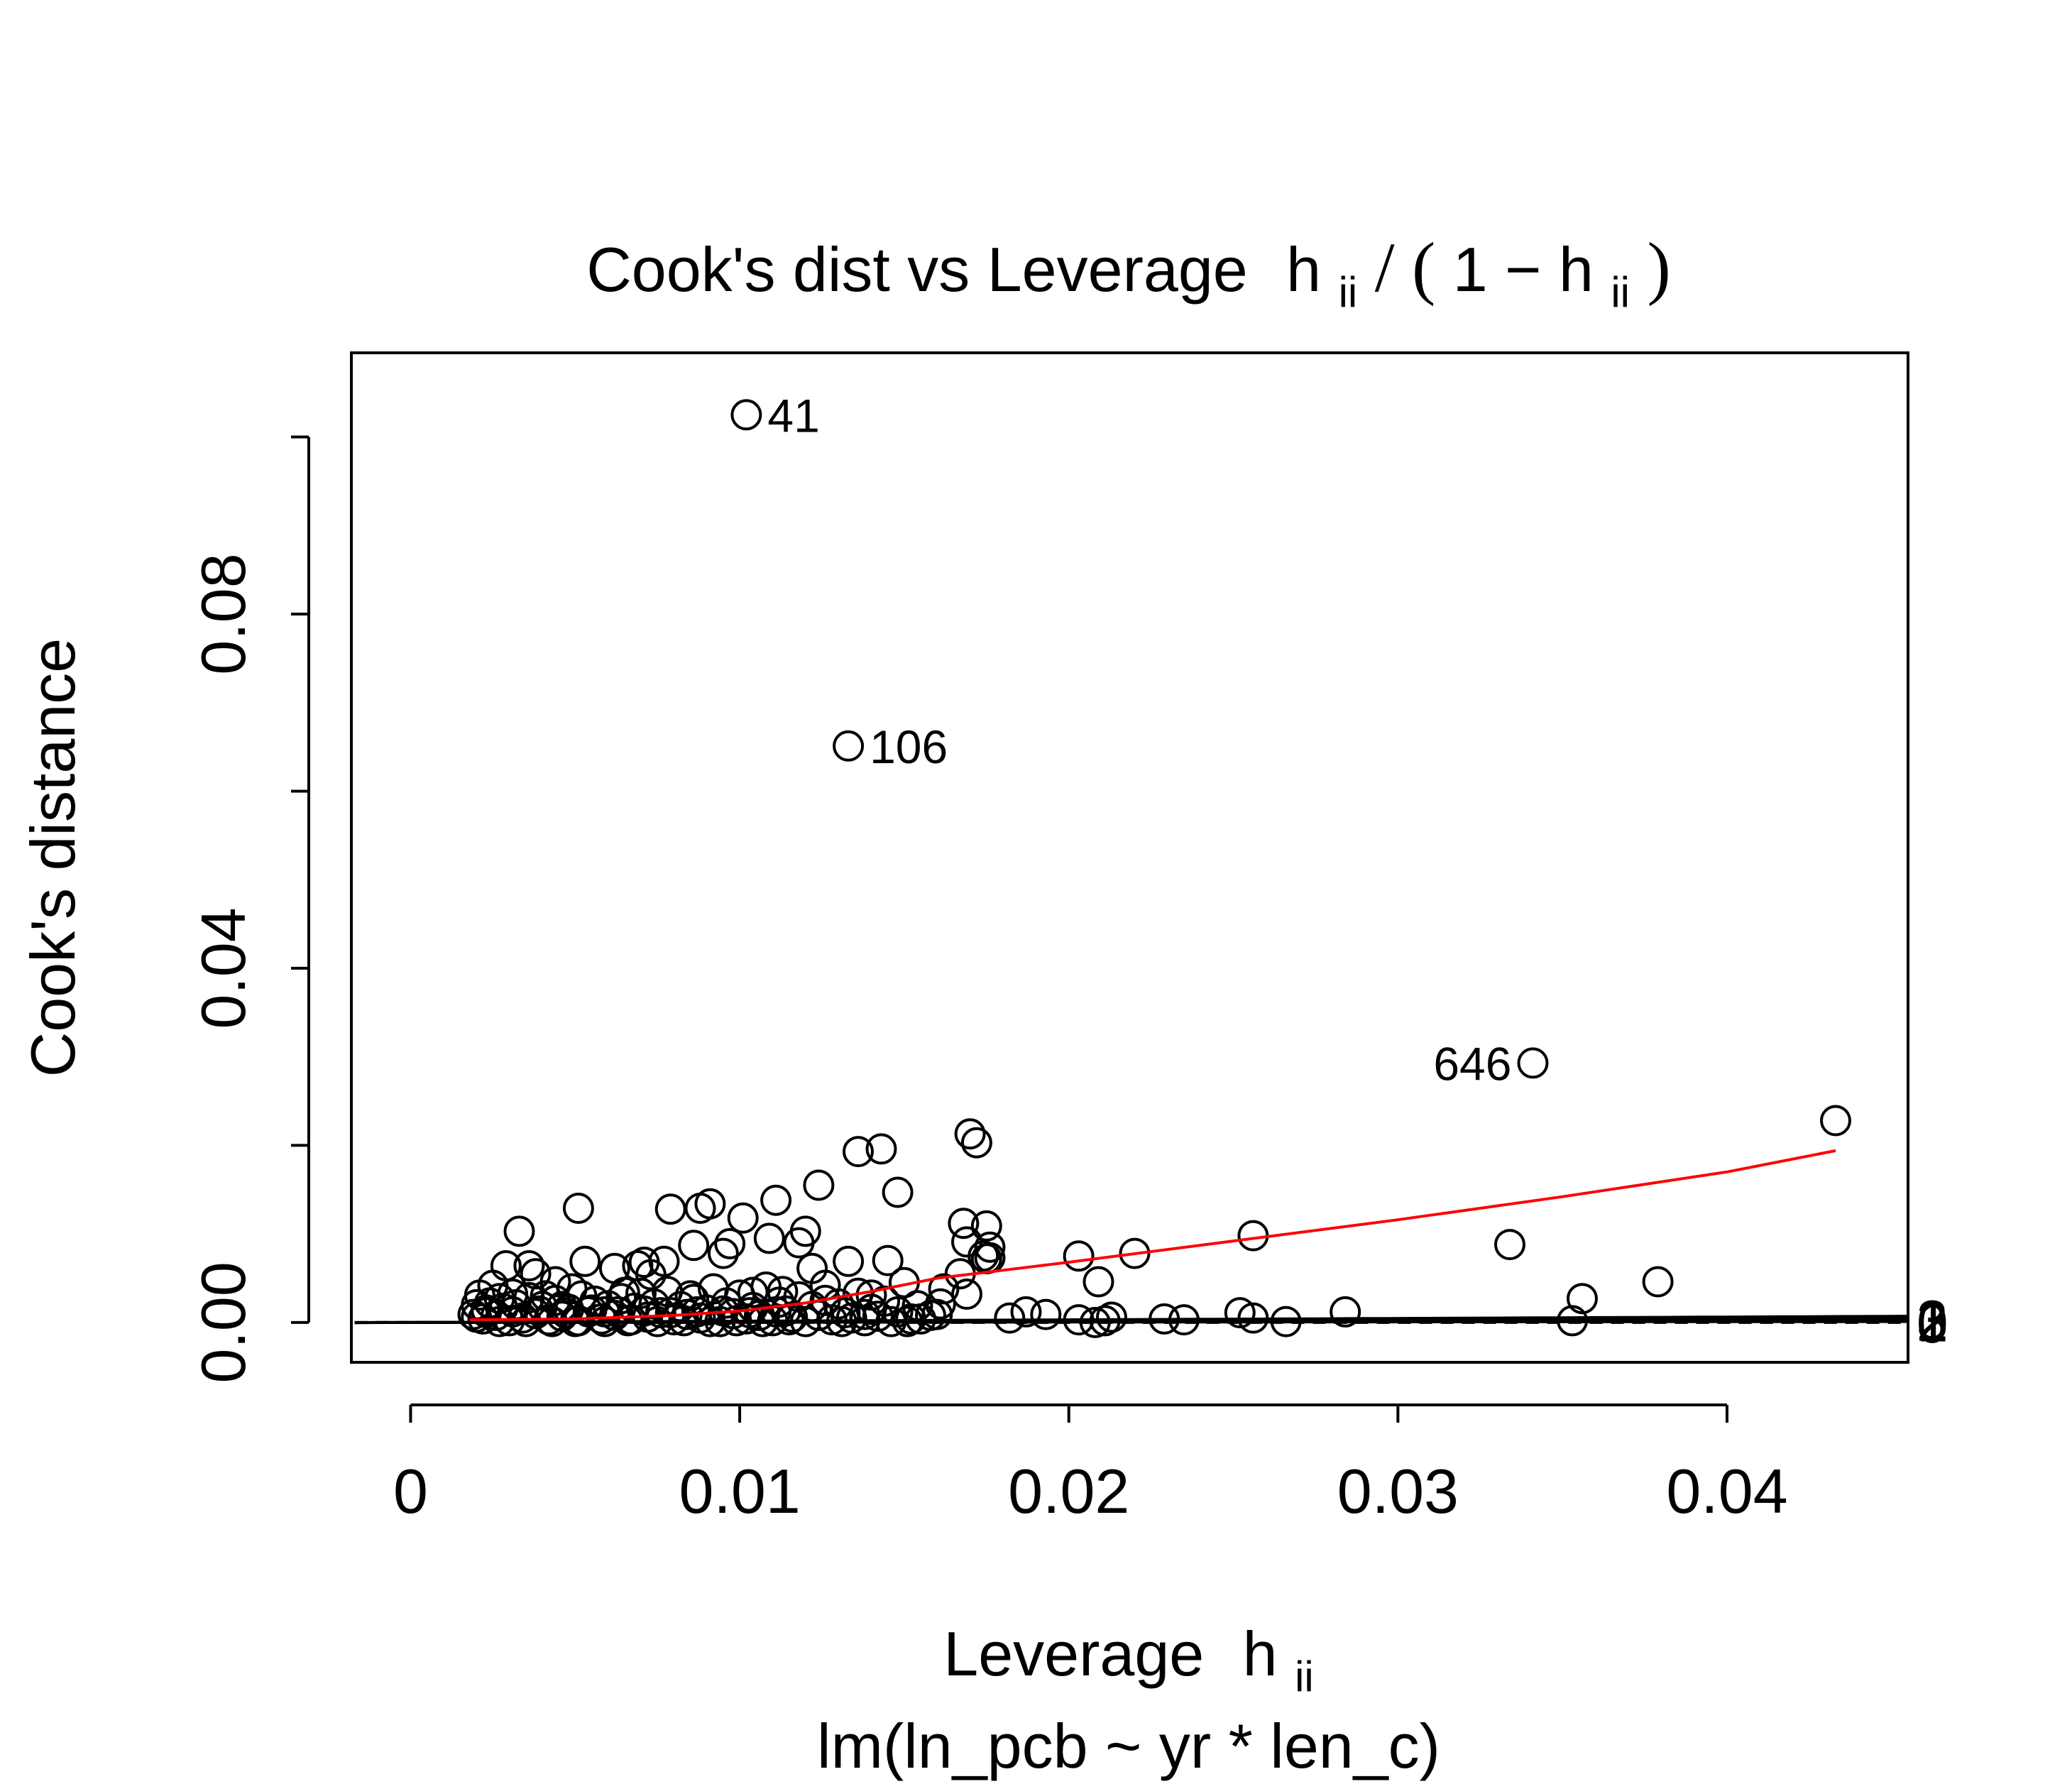 This screenshot has height=1784, width=2072. I want to click on x-tick-label: 0.03, so click(1398, 1491).